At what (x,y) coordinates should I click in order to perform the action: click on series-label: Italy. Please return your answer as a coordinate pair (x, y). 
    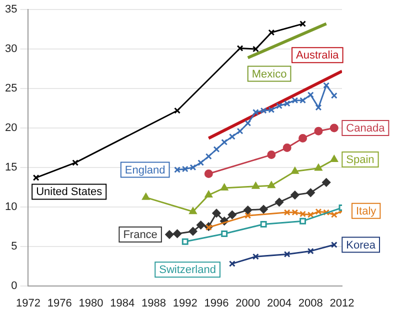
    Looking at the image, I should click on (366, 211).